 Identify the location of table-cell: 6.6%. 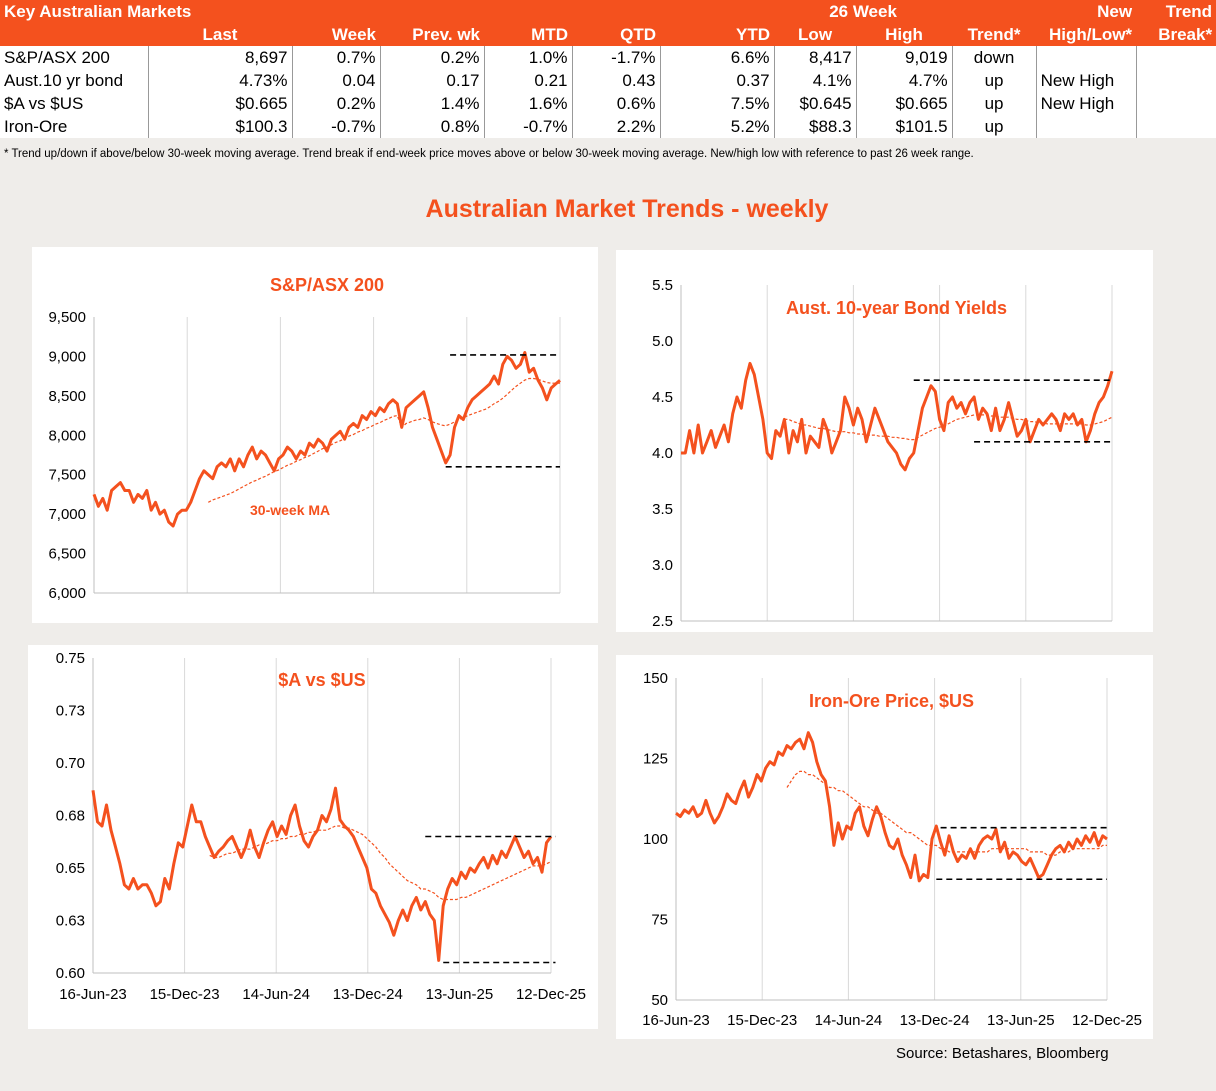
(717, 57).